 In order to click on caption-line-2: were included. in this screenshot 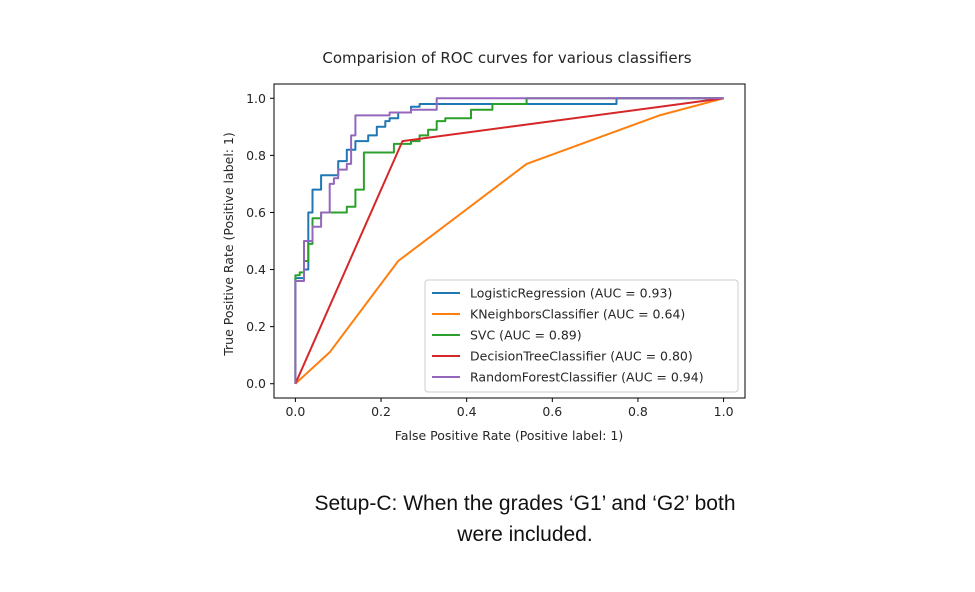, I will do `click(525, 534)`.